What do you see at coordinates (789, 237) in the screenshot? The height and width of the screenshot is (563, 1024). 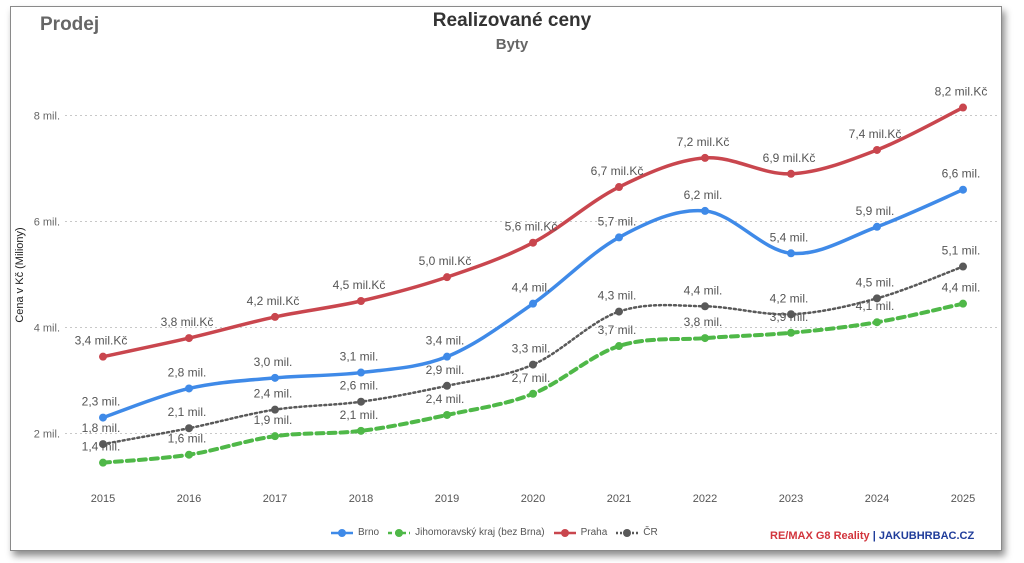 I see `data-label: 5,4 mil.` at bounding box center [789, 237].